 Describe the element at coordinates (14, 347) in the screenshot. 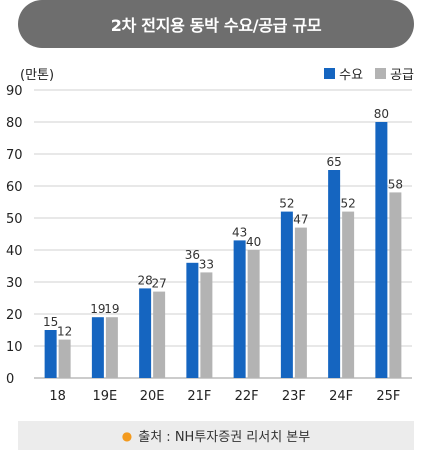

I see `y-tick-label: 10` at that location.